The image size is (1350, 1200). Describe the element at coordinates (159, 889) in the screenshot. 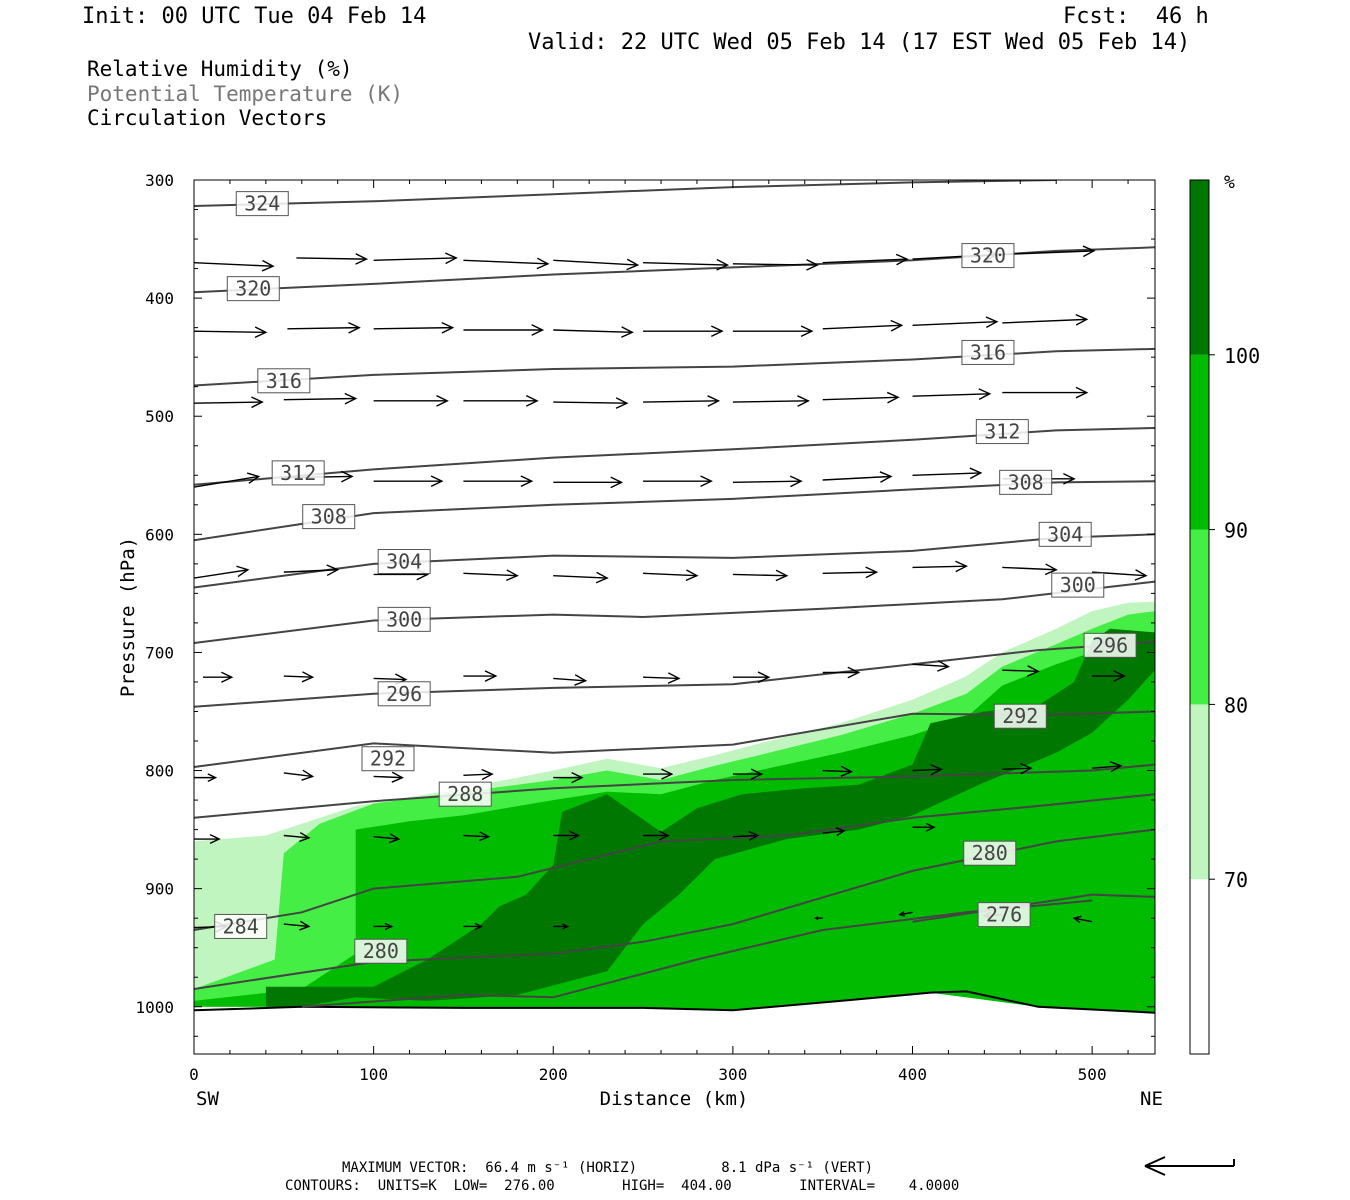

I see `y-tick-label: 900` at that location.